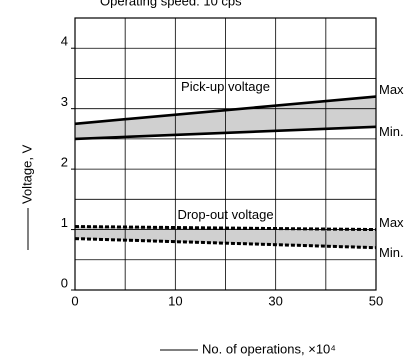 Image resolution: width=409 pixels, height=361 pixels. Describe the element at coordinates (64, 41) in the screenshot. I see `y-tick-label: 4` at that location.